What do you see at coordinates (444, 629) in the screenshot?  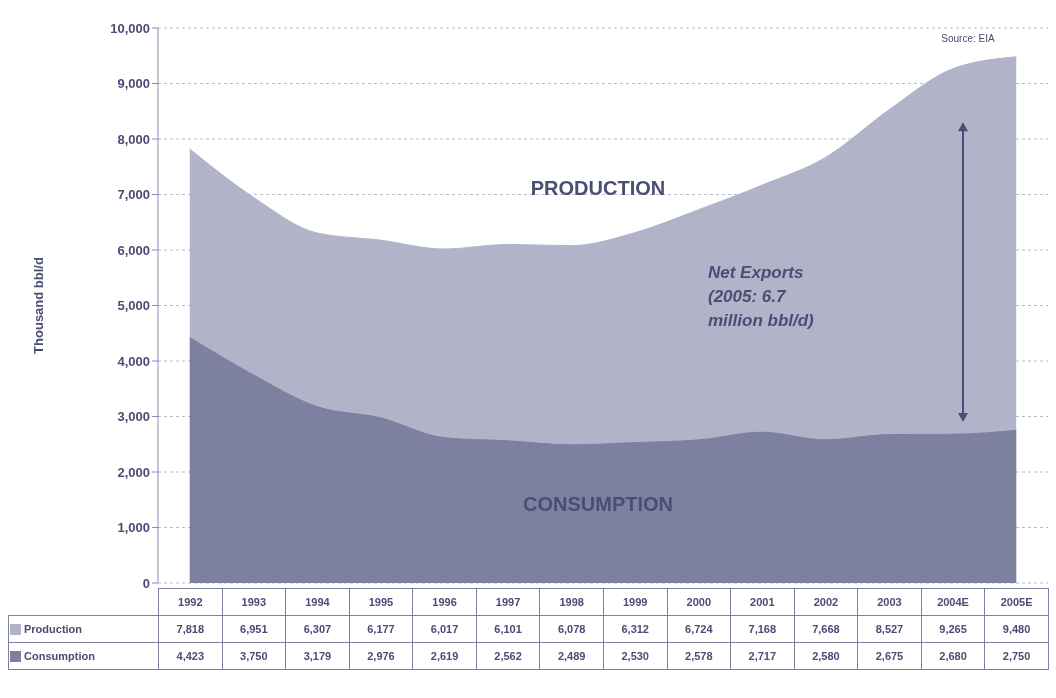 I see `data-label: 6,017` at bounding box center [444, 629].